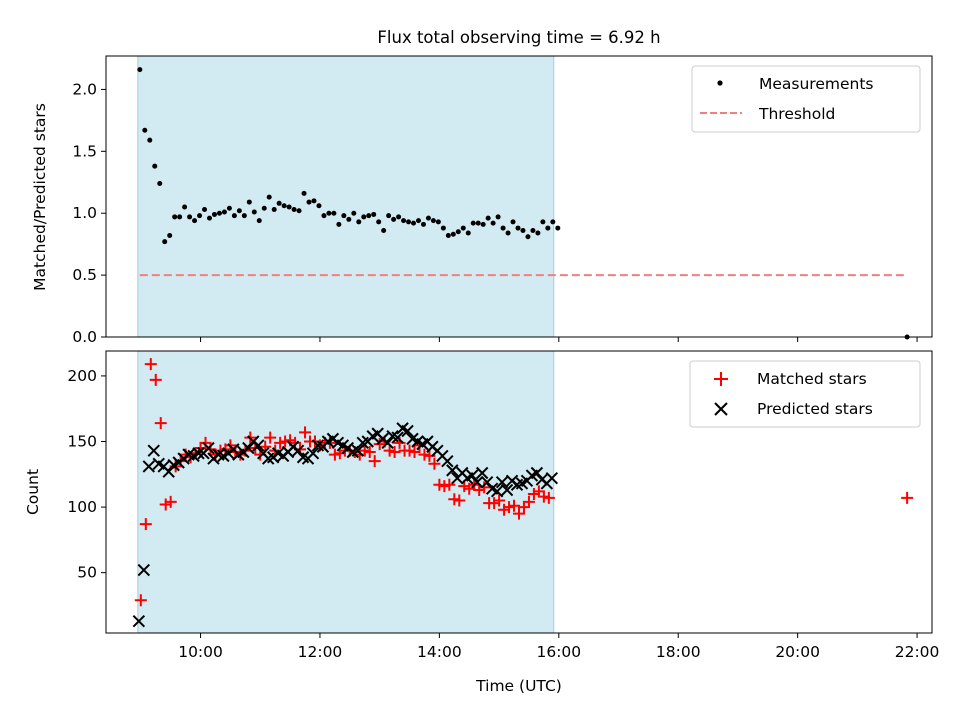  Describe the element at coordinates (721, 409) in the screenshot. I see `legend-predicted-marker` at that location.